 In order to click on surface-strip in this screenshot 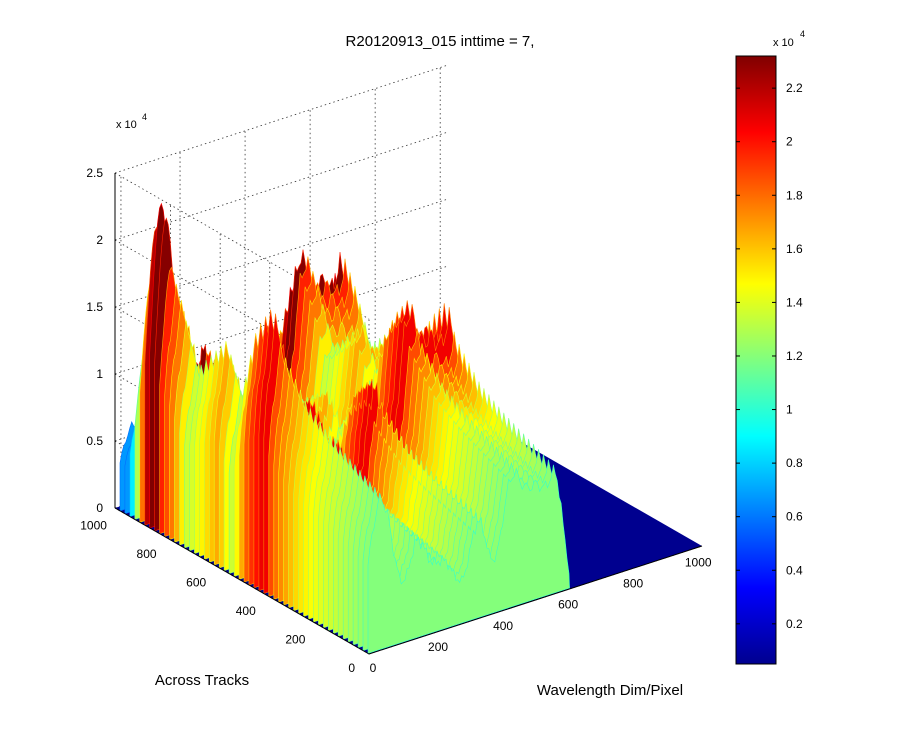, I will do `click(468, 559)`.